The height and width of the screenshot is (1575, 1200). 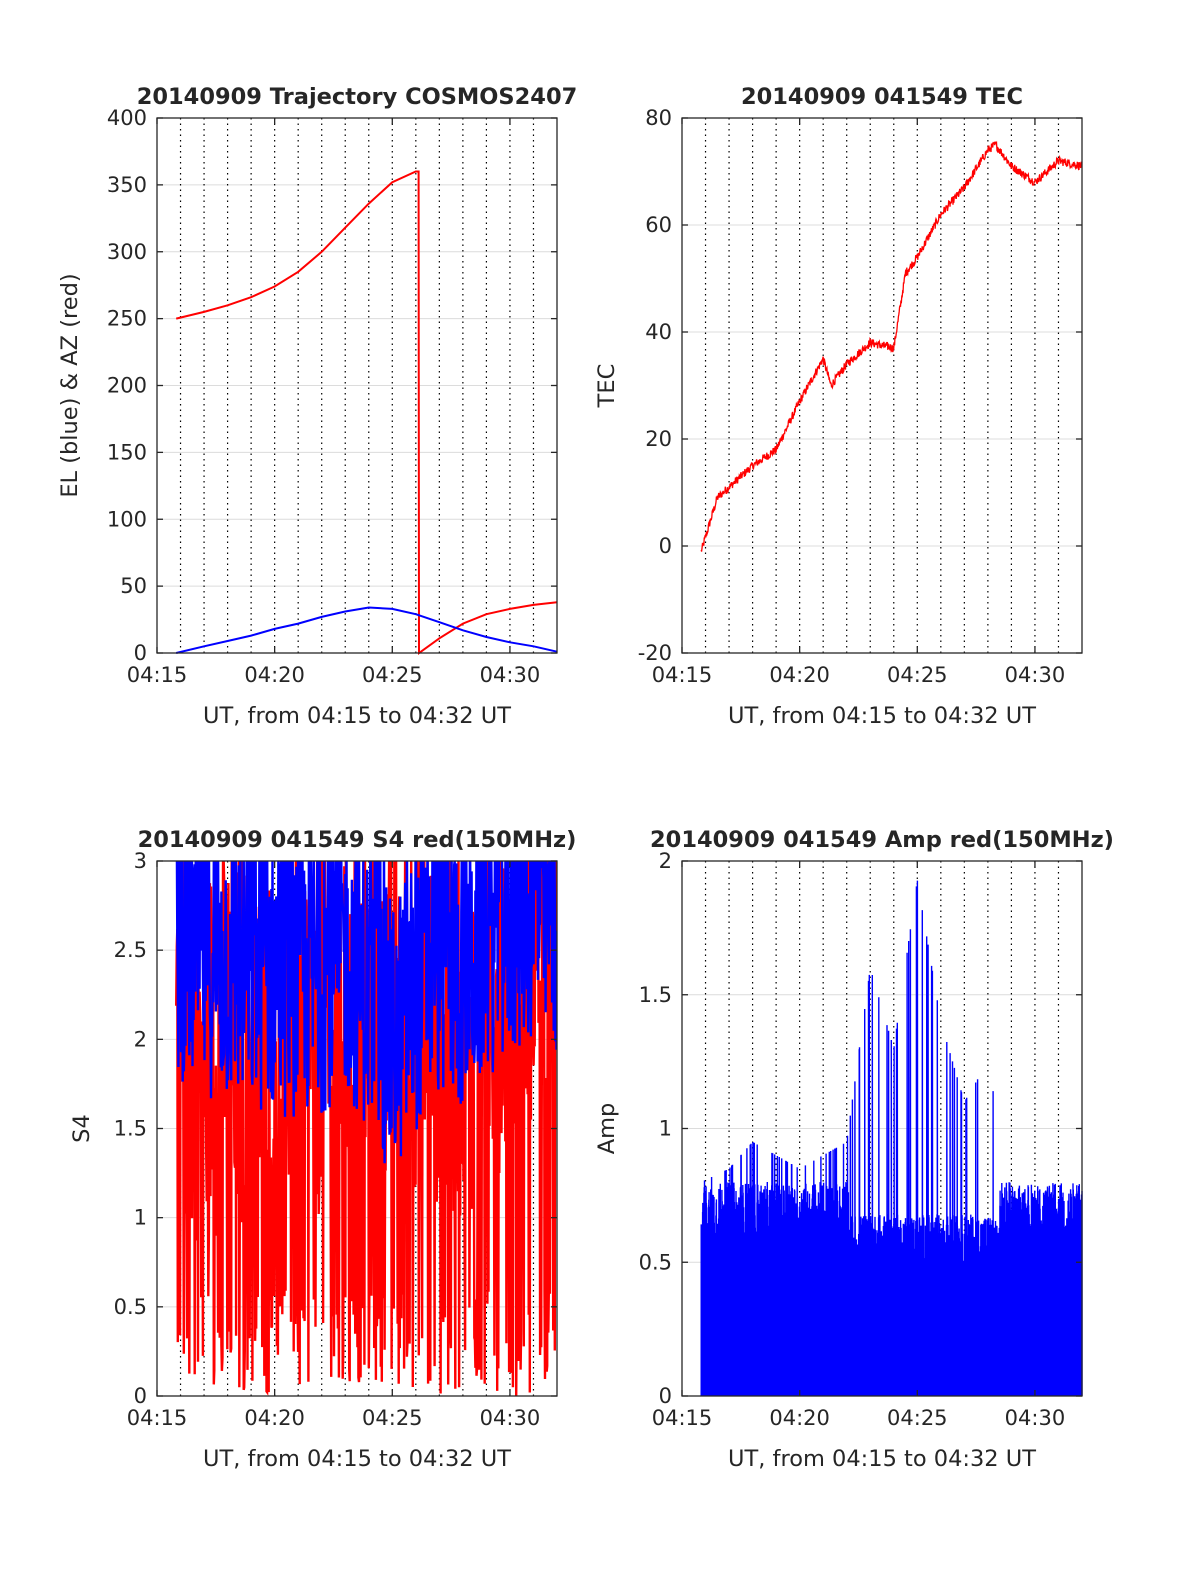 I want to click on amp-series-line, so click(x=891, y=1138).